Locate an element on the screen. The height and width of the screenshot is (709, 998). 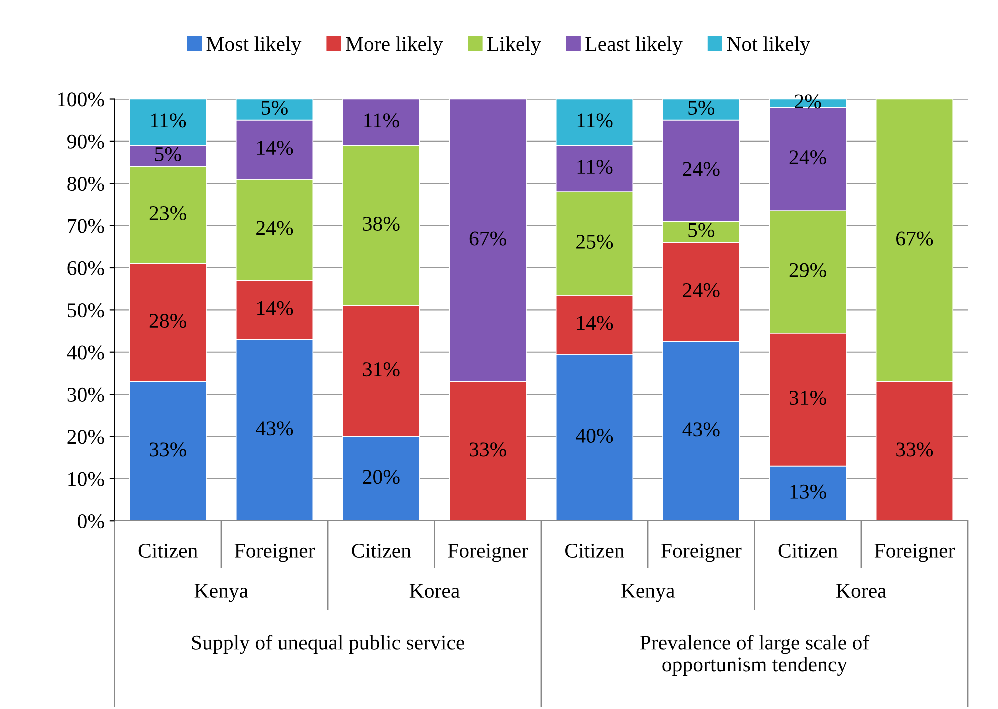
text: Prevalence of large scale of opportunism tendency is located at coordinates (755, 655).